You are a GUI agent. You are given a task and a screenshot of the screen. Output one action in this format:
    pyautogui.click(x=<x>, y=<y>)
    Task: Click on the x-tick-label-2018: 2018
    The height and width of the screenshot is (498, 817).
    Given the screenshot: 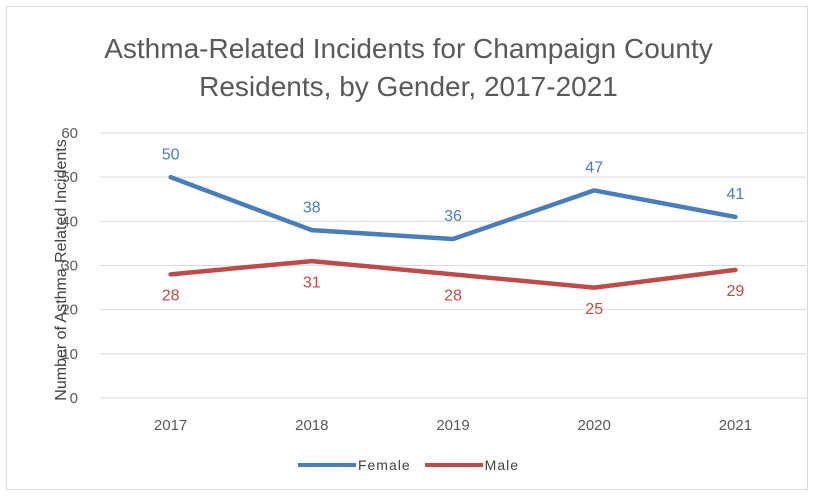 What is the action you would take?
    pyautogui.click(x=311, y=425)
    